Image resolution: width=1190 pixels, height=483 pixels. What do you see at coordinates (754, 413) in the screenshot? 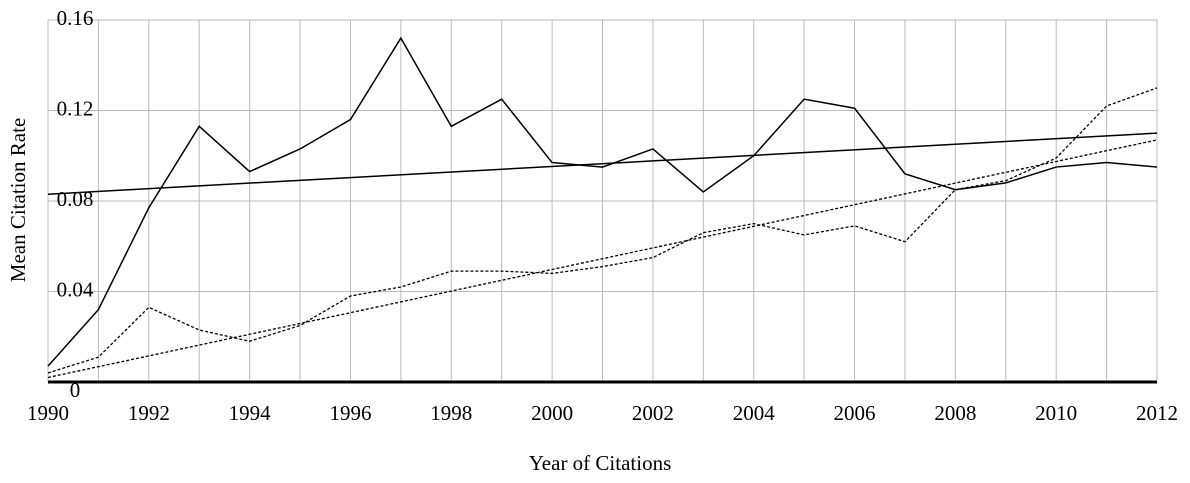
I see `x-tick-label: 2004` at bounding box center [754, 413].